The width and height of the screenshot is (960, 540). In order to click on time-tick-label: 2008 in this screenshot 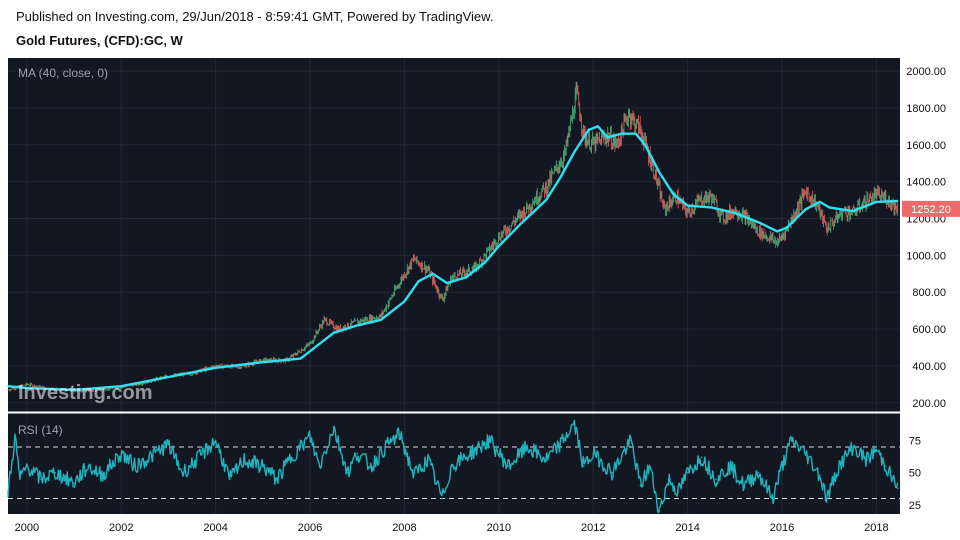, I will do `click(404, 528)`.